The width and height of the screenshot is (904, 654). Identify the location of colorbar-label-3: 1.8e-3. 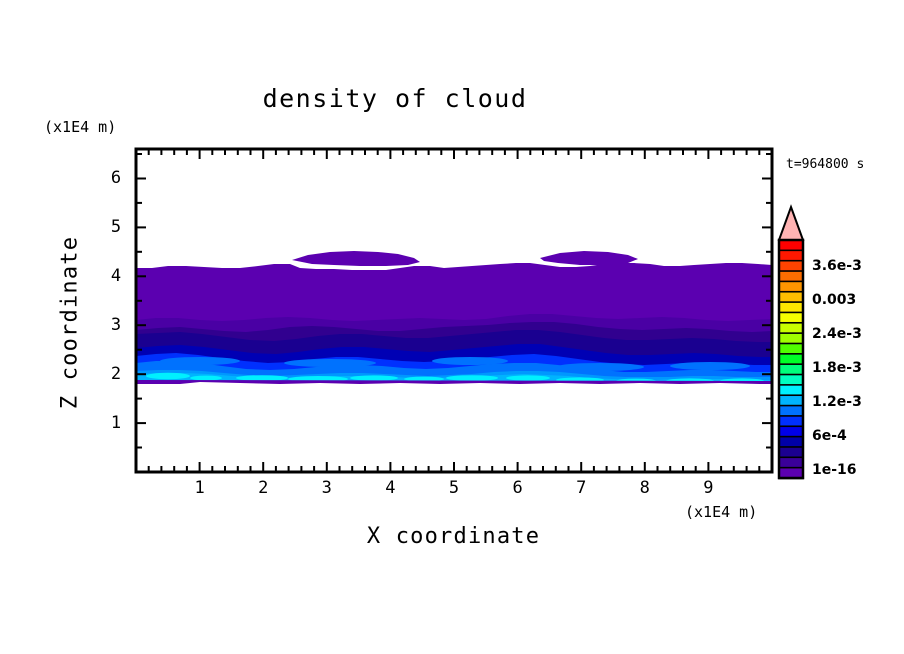
(837, 368).